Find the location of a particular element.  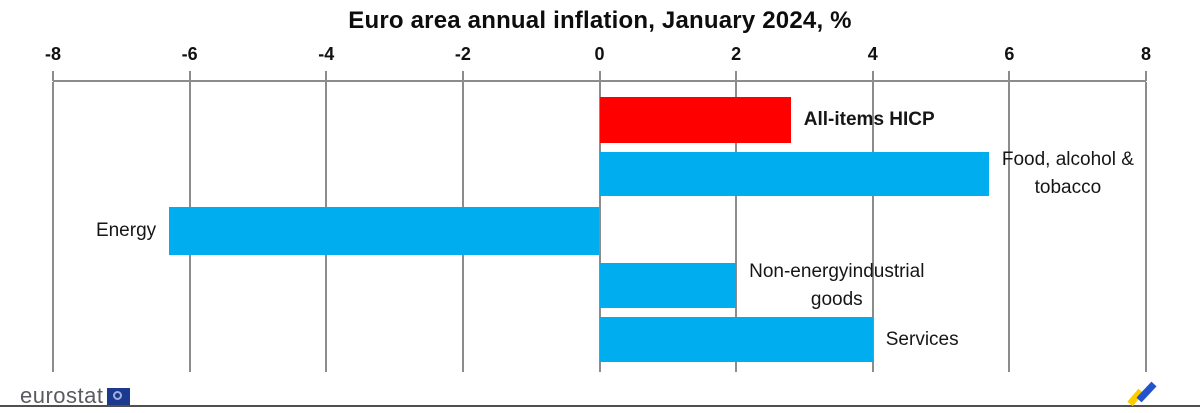

bar-label-text: Services is located at coordinates (922, 339).